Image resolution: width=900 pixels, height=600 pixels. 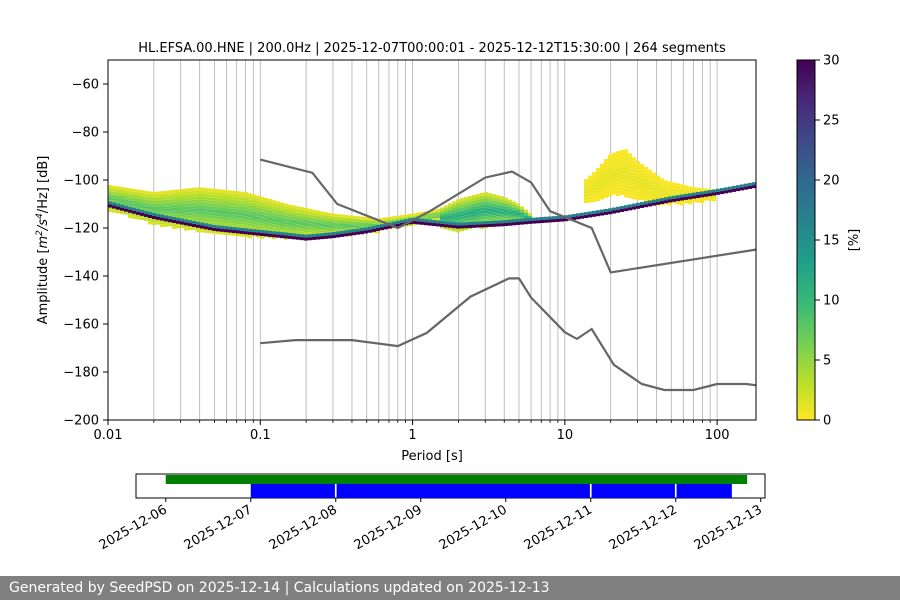 What do you see at coordinates (508, 334) in the screenshot?
I see `noise-model-low-line` at bounding box center [508, 334].